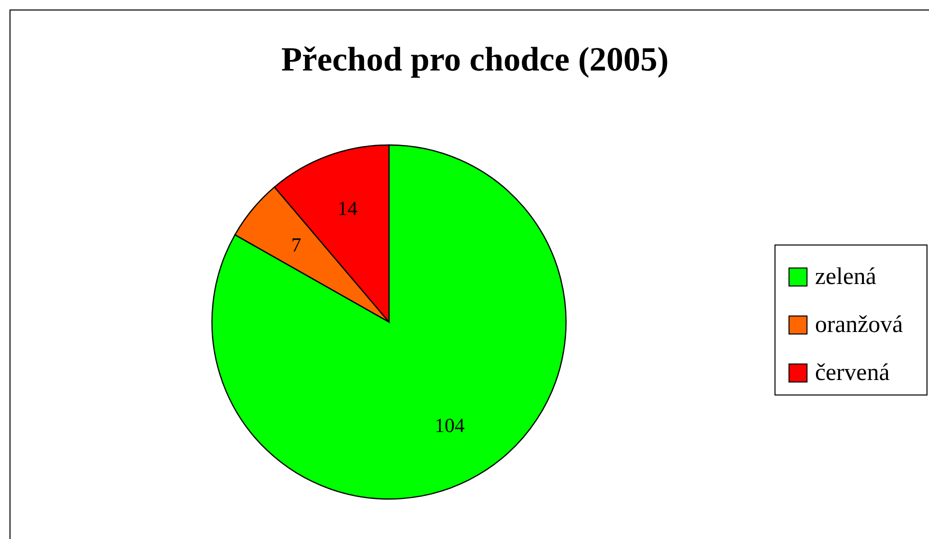 Image resolution: width=929 pixels, height=539 pixels. Describe the element at coordinates (859, 325) in the screenshot. I see `legend-label: oranžová` at that location.